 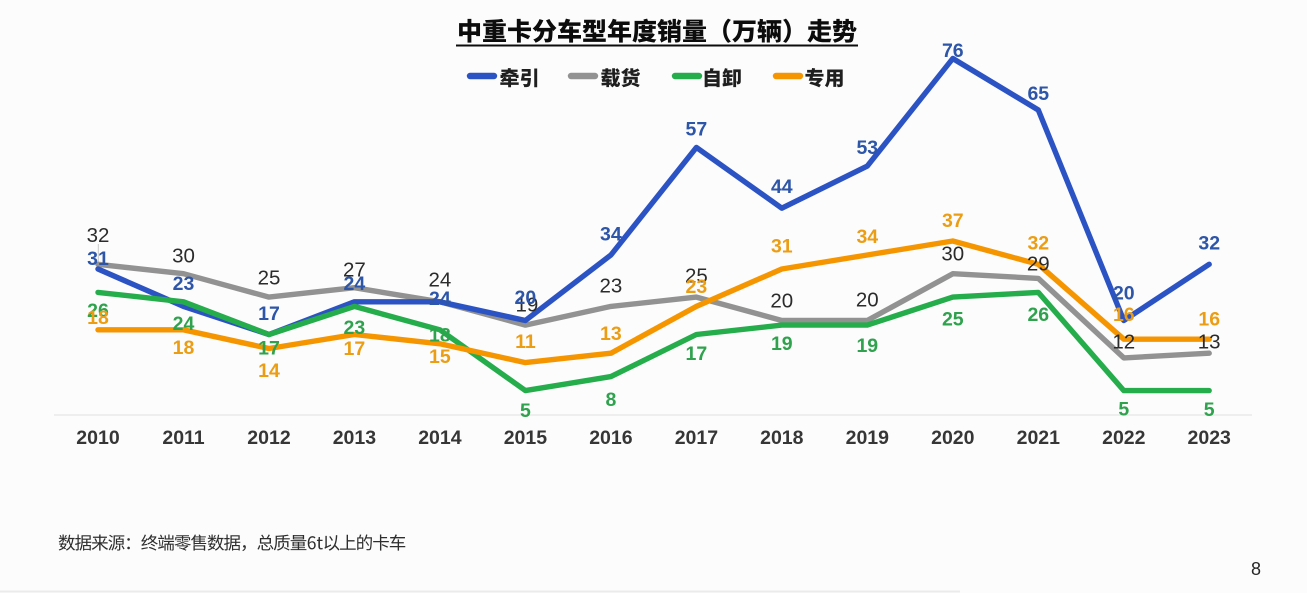 I want to click on svg-text: 2017, so click(x=696, y=438).